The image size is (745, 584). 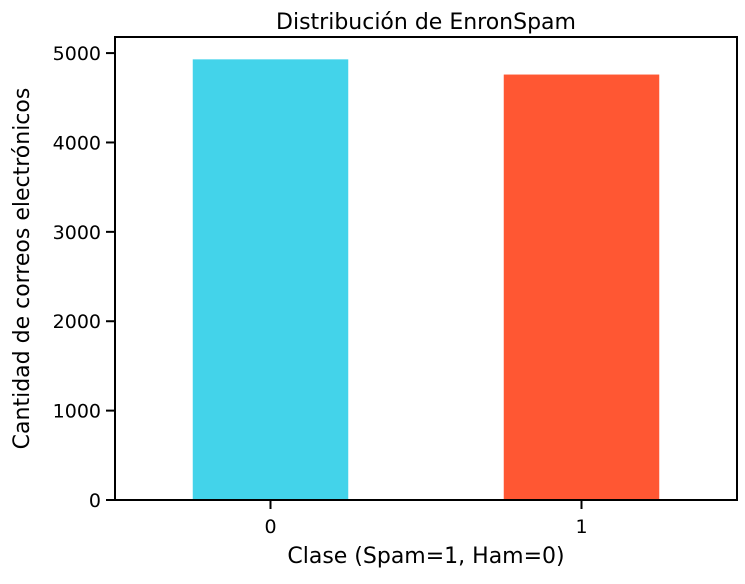 I want to click on y-tick-label: 4000, so click(x=77, y=143).